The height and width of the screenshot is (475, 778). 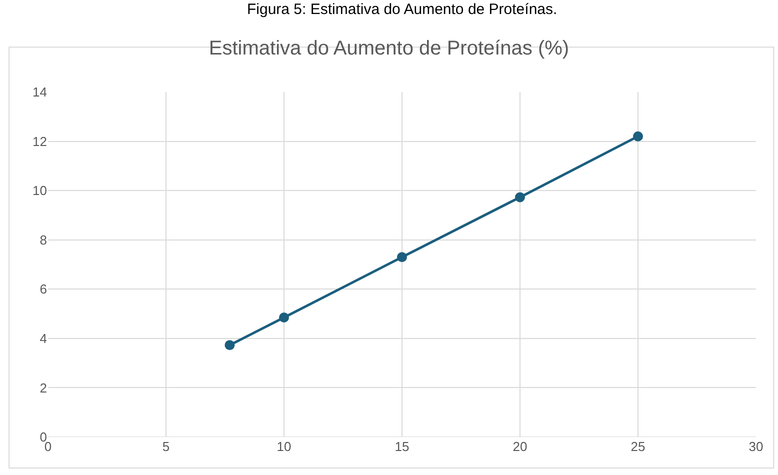 What do you see at coordinates (389, 49) in the screenshot?
I see `chart-title: Estimativa do Aumento de Proteínas (%)` at bounding box center [389, 49].